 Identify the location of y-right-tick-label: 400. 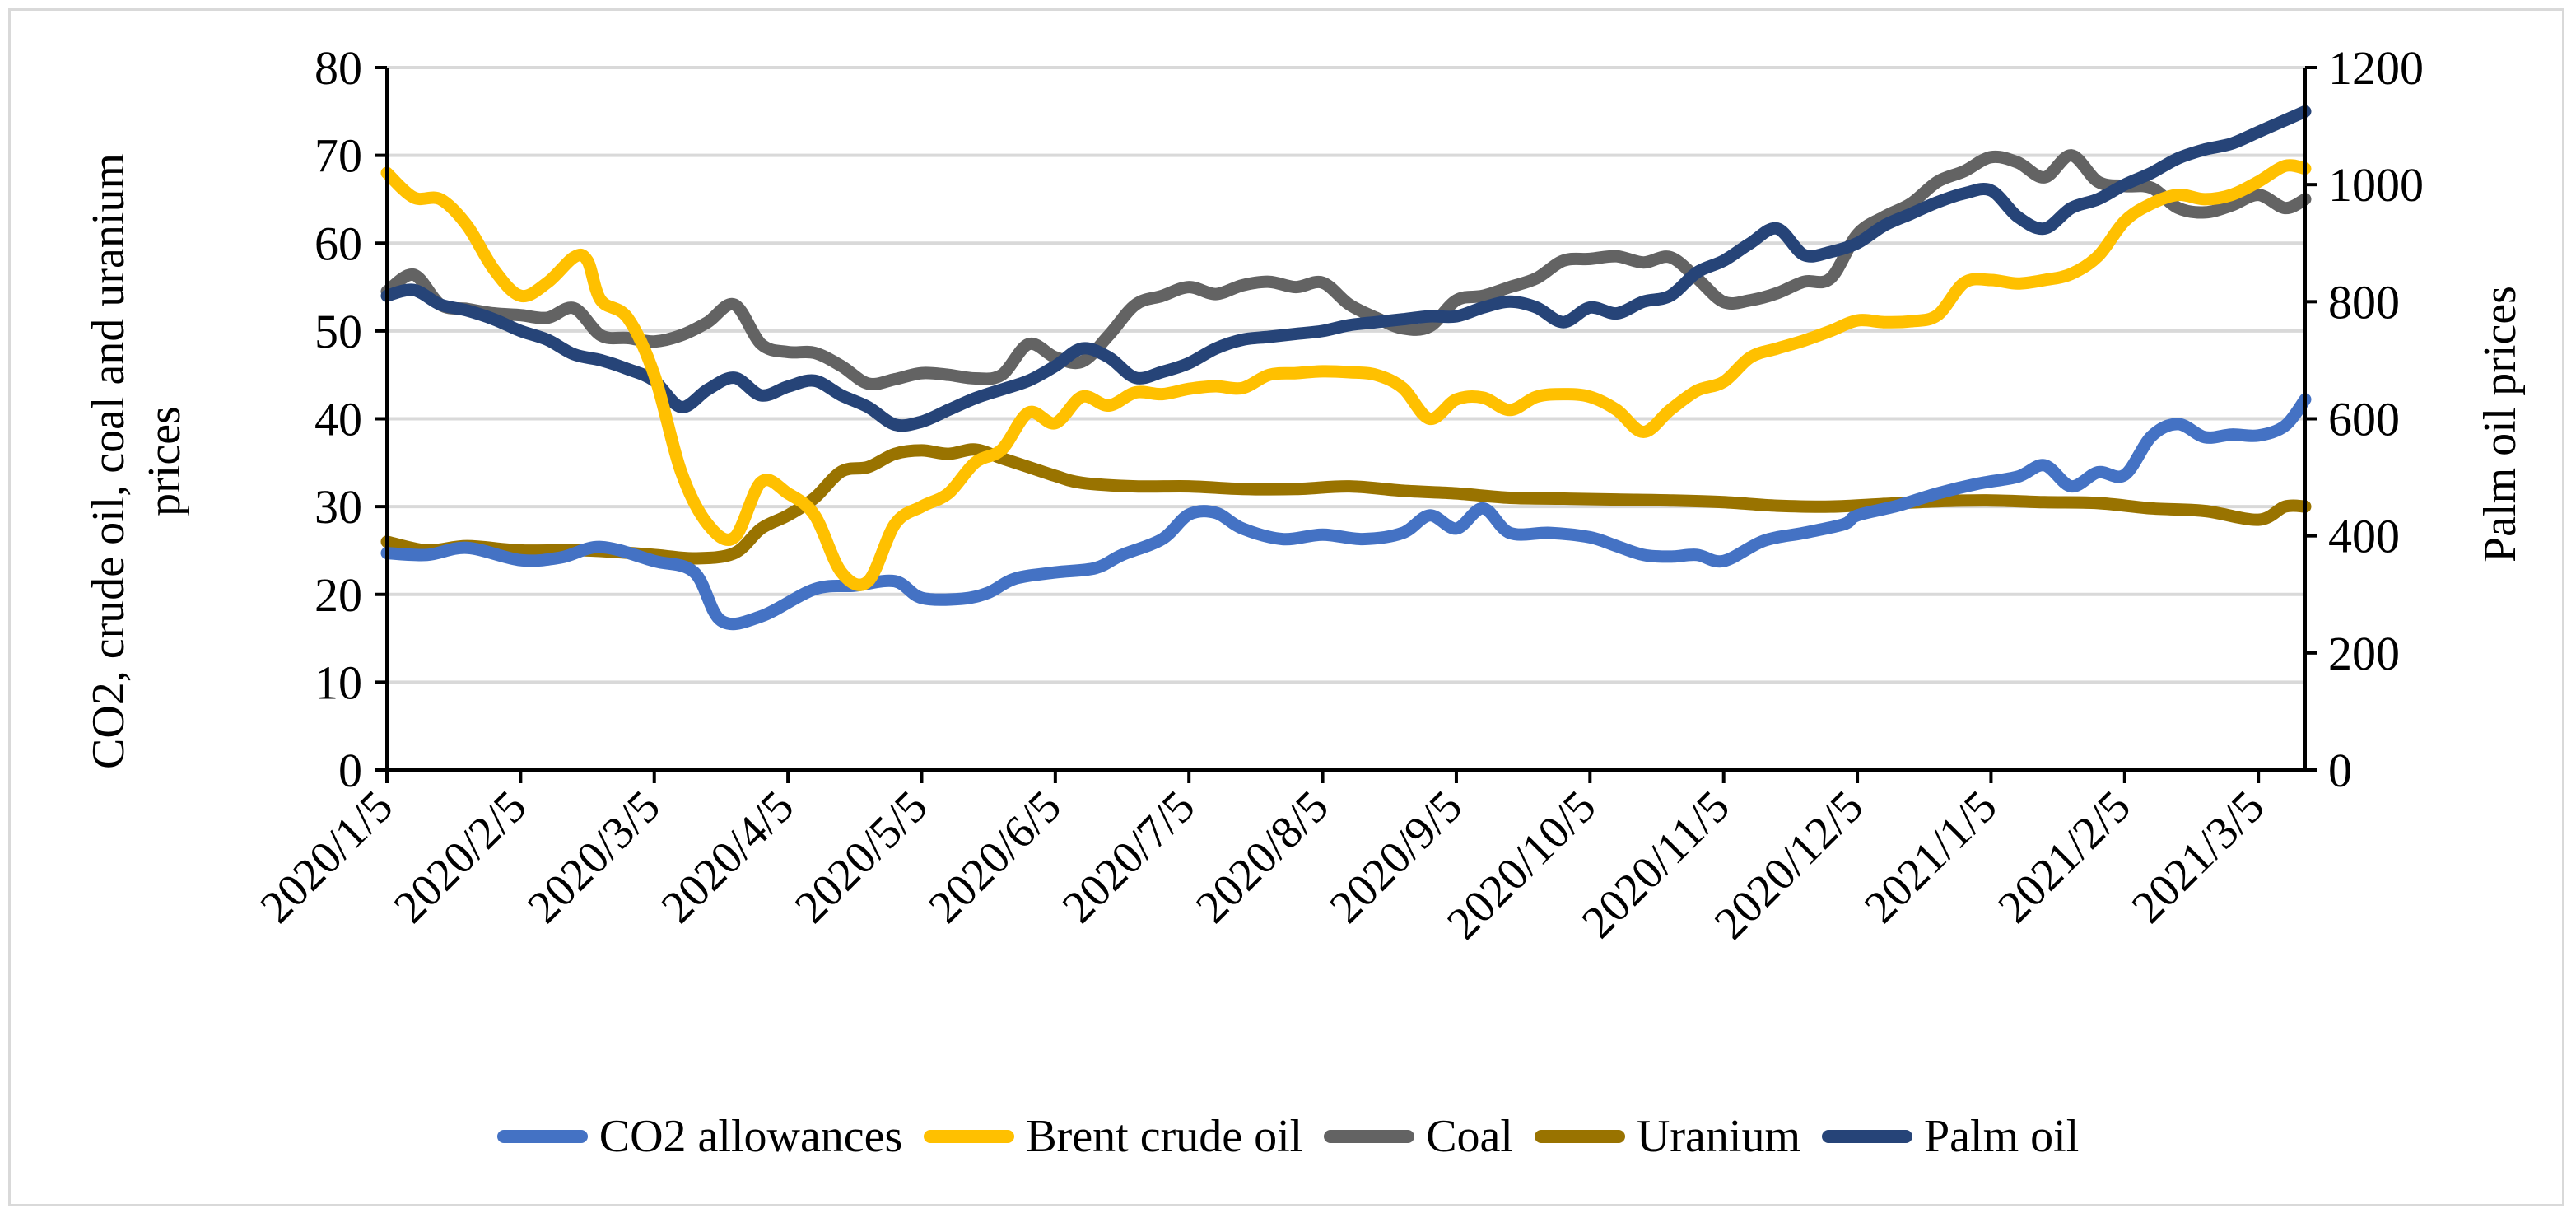
(2364, 536).